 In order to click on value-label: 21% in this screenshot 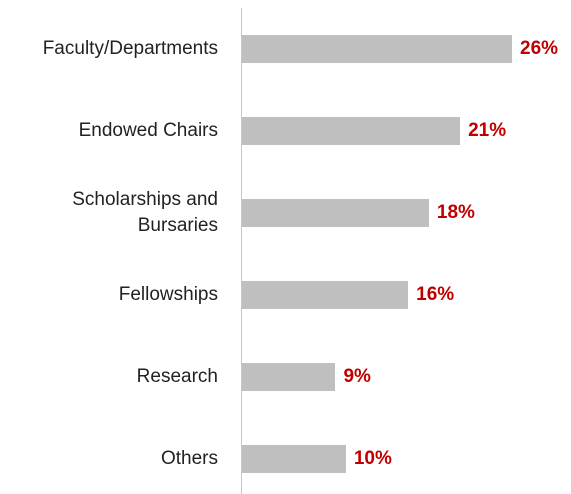, I will do `click(487, 130)`.